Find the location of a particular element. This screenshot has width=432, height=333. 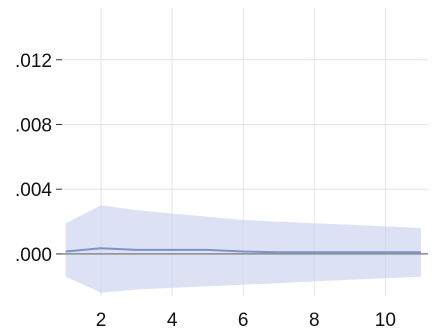

y-tick-label: .012 is located at coordinates (33, 61).